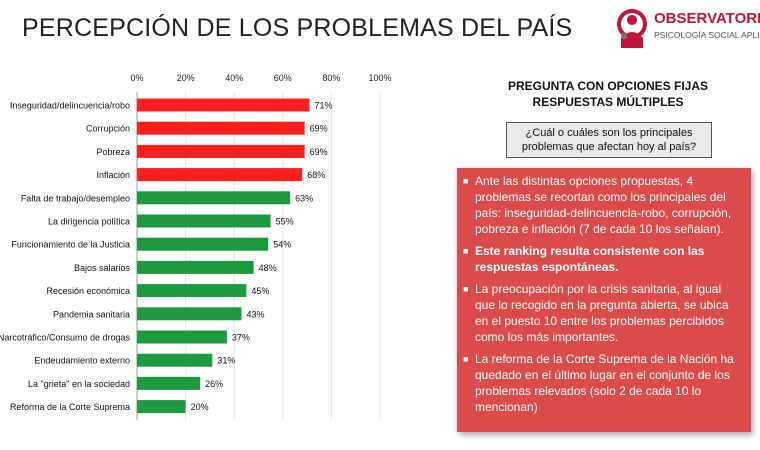  Describe the element at coordinates (285, 222) in the screenshot. I see `value-label: 55%` at that location.